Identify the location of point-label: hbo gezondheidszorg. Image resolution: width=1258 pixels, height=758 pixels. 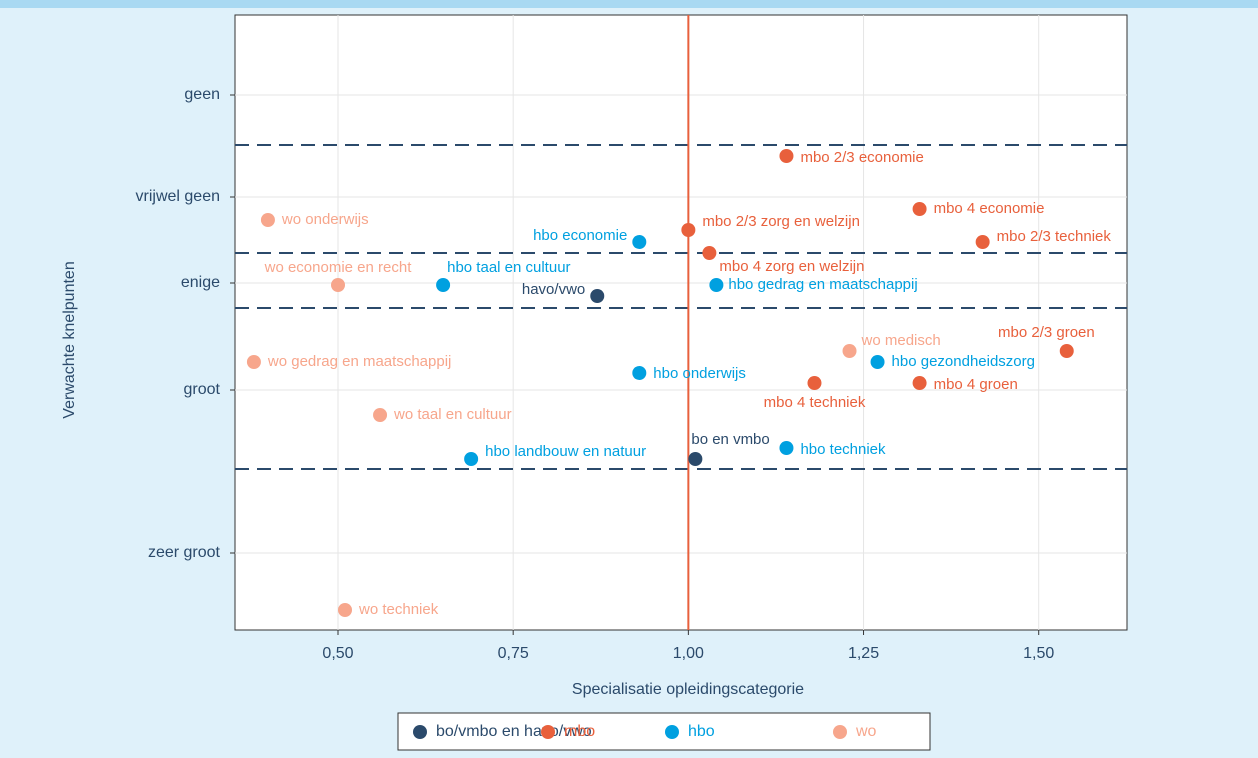
(963, 361).